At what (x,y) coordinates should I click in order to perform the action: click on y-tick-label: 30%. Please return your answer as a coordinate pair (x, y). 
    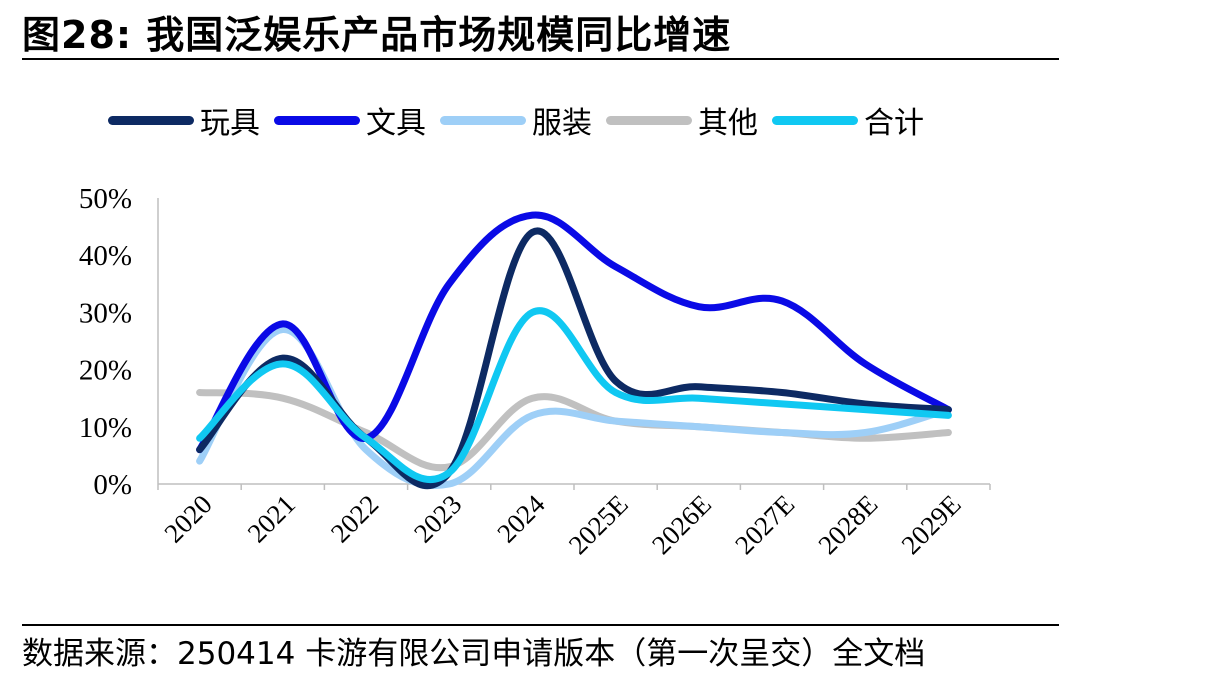
    Looking at the image, I should click on (105, 313).